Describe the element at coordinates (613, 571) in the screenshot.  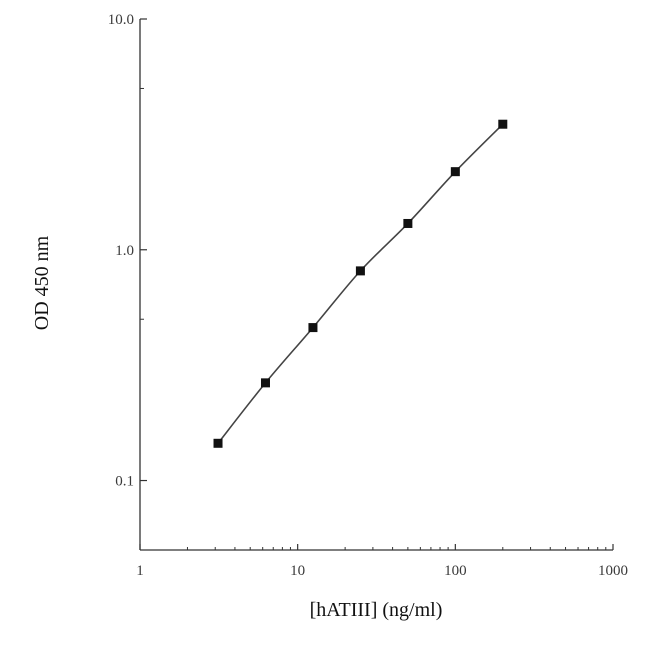
I see `x-tick-label: 1000` at that location.